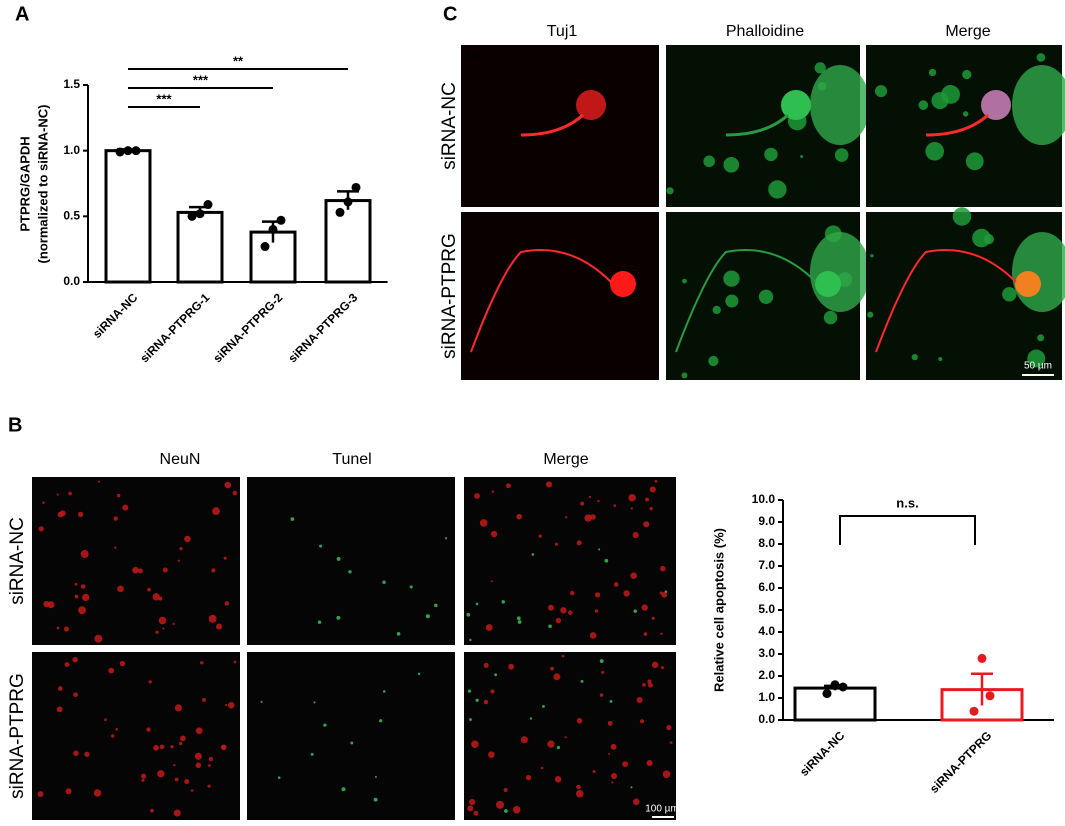  I want to click on y-tick-label: 1.5, so click(71, 84).